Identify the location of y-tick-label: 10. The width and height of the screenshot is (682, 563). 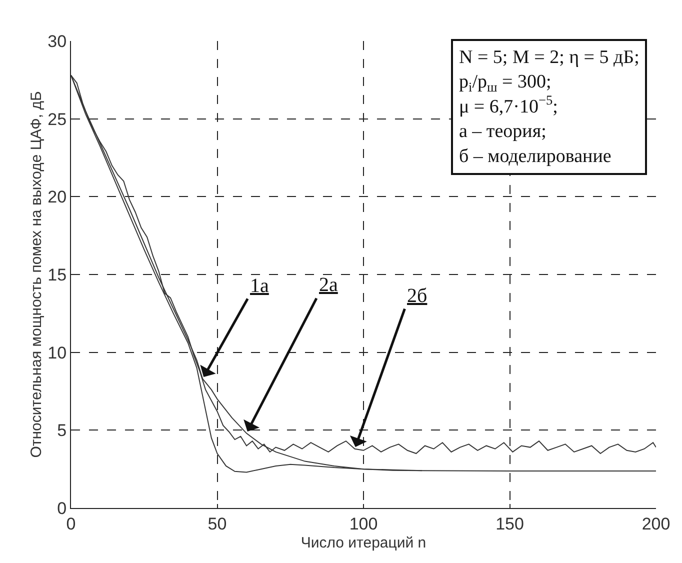
(57, 352).